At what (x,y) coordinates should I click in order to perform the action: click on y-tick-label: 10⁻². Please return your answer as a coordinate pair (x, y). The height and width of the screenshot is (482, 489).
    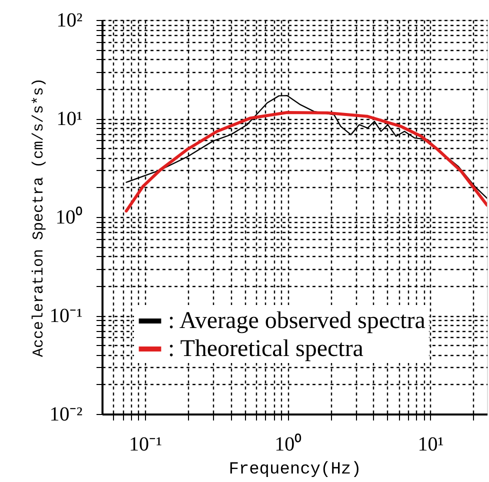
    Looking at the image, I should click on (66, 415).